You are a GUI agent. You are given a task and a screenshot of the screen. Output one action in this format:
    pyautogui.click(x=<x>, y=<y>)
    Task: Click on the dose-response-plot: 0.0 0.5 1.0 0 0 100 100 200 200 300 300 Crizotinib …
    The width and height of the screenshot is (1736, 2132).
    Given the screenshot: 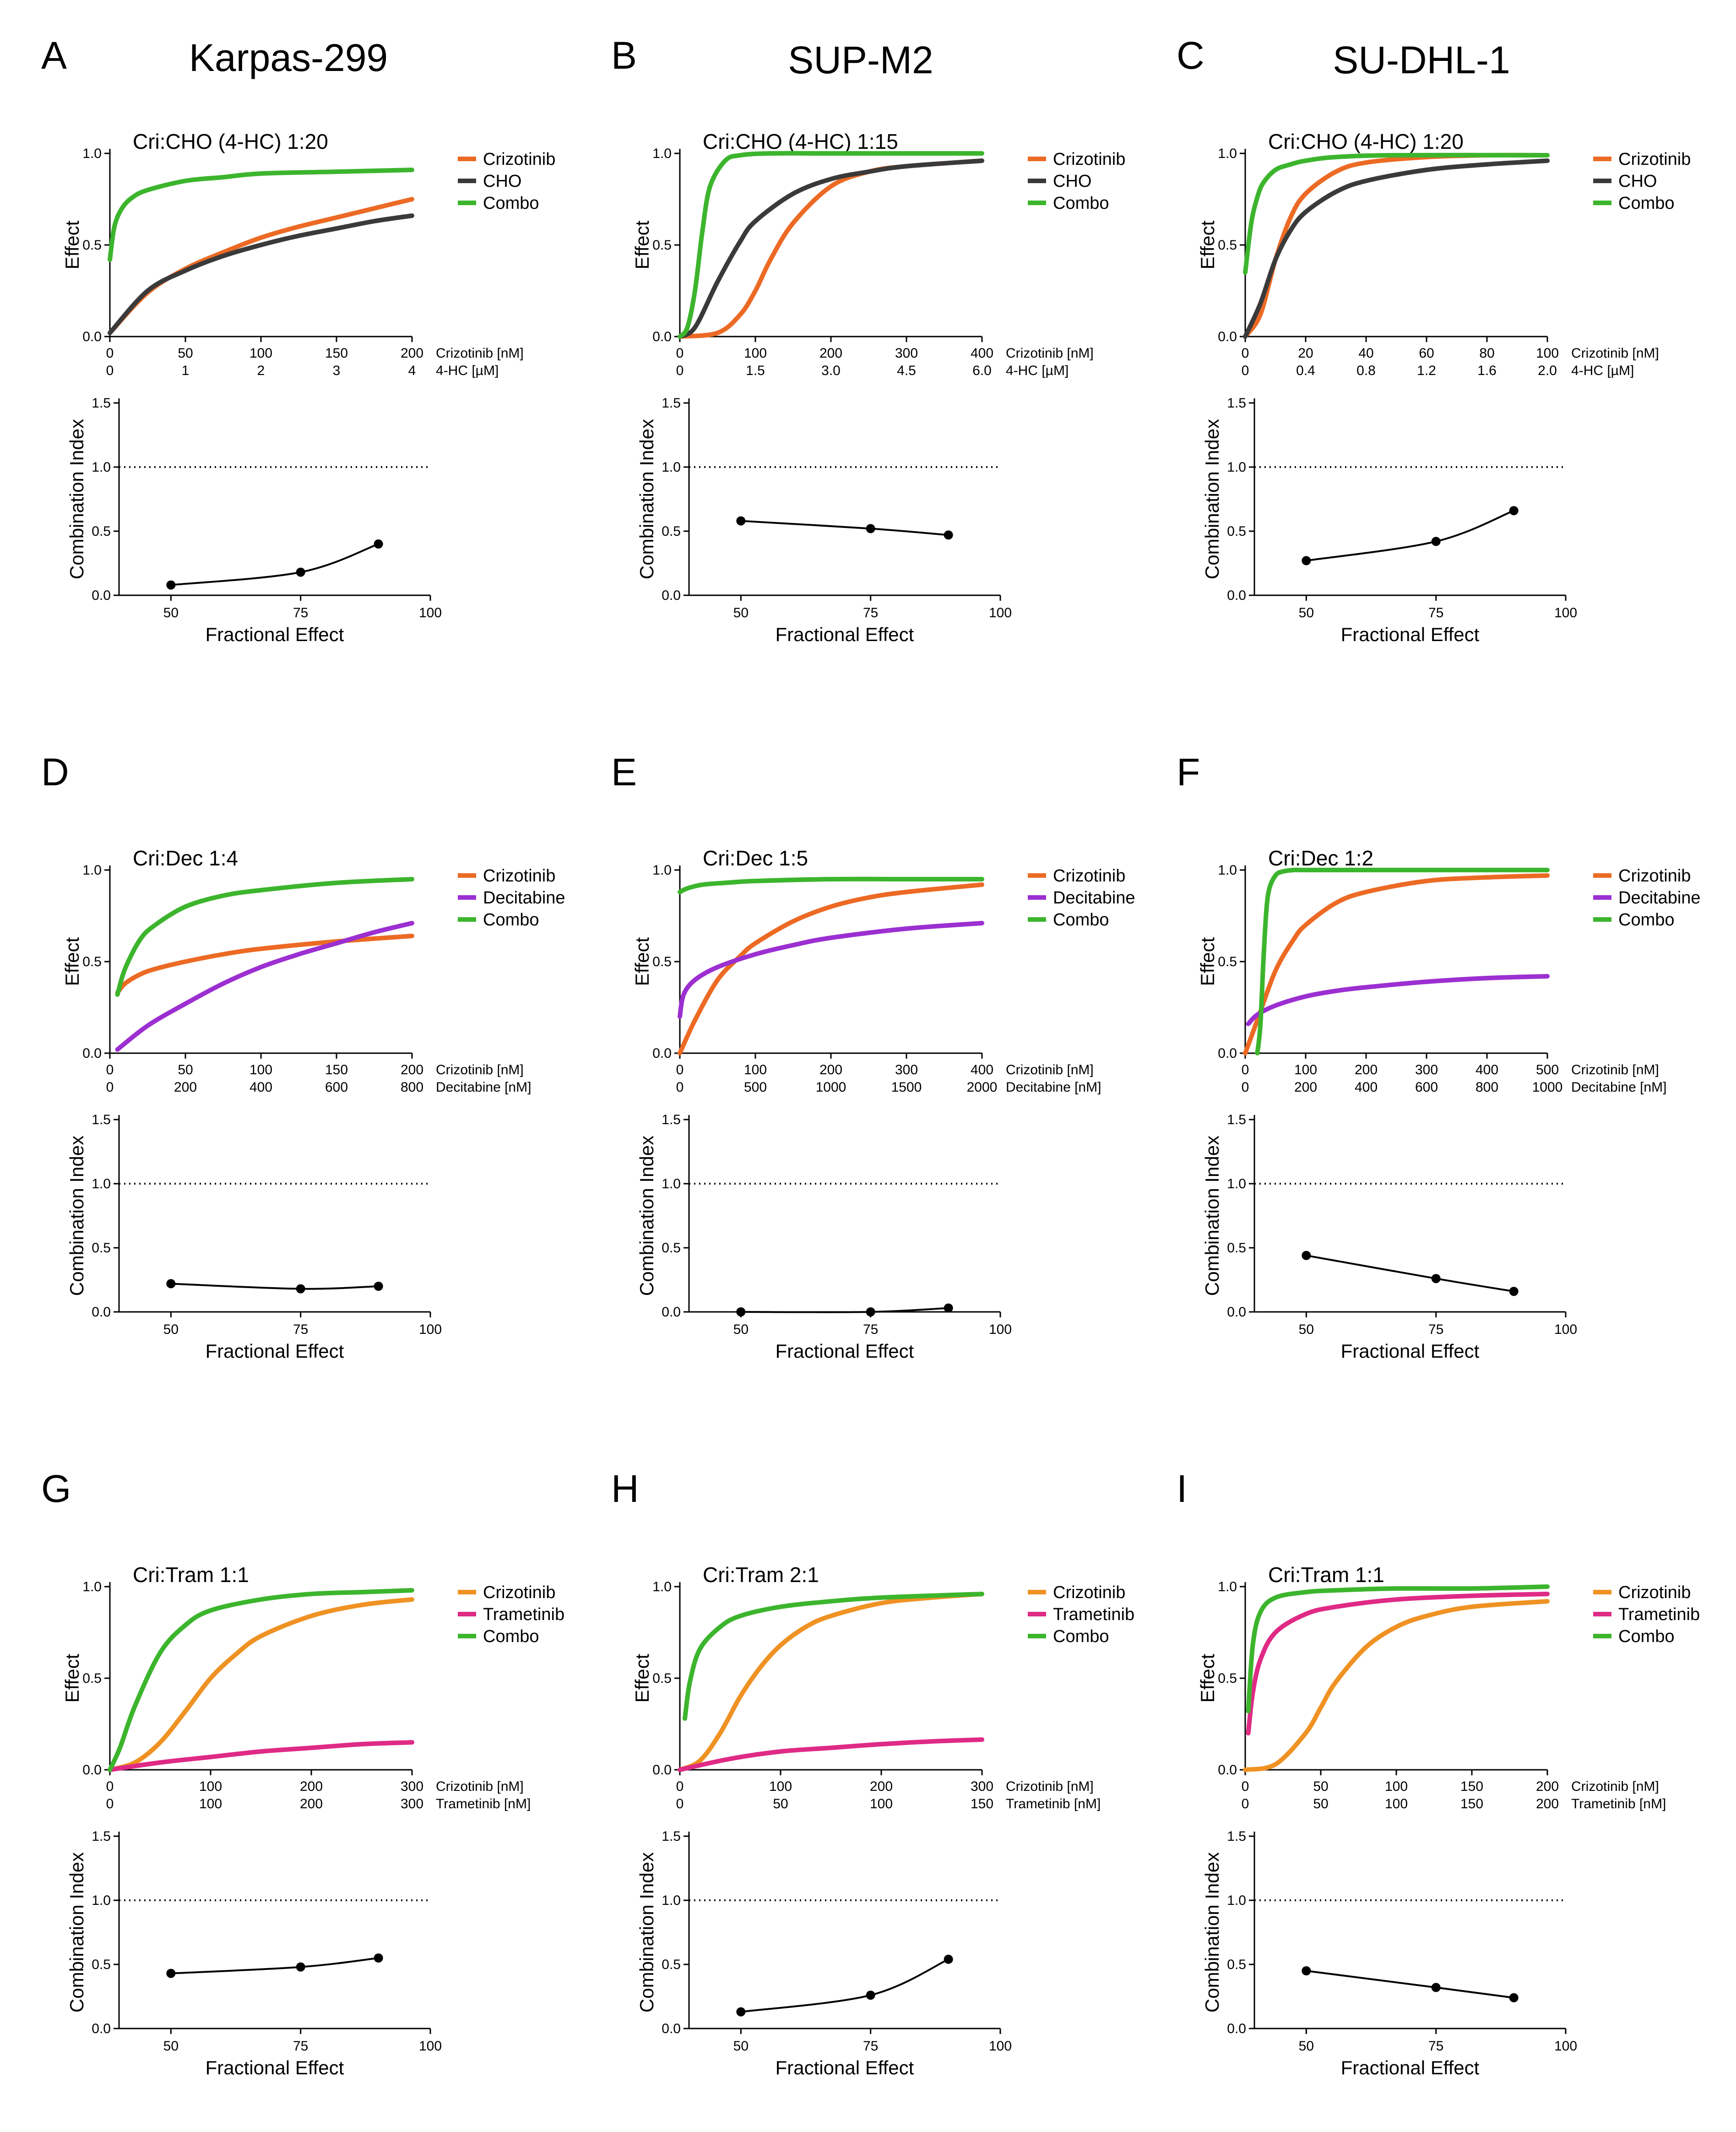 What is the action you would take?
    pyautogui.click(x=313, y=1687)
    